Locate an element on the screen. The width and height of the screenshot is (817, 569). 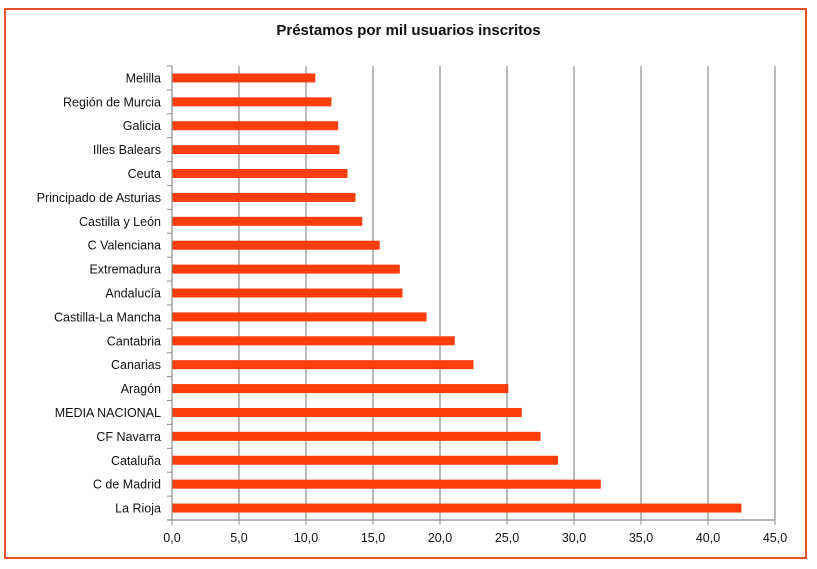
category-label: Aragón is located at coordinates (141, 389).